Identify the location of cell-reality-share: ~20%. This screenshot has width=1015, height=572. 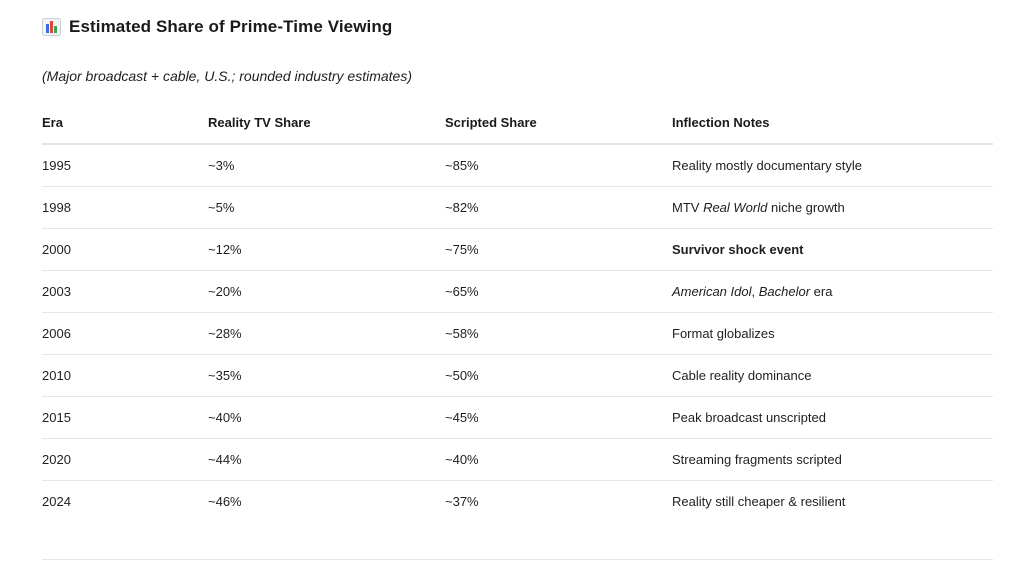
(326, 291).